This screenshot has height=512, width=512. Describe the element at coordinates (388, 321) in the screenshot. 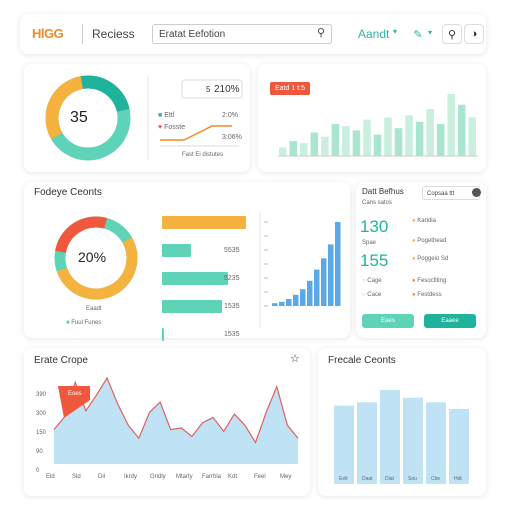

I see `stats-button-1: Eaes` at that location.